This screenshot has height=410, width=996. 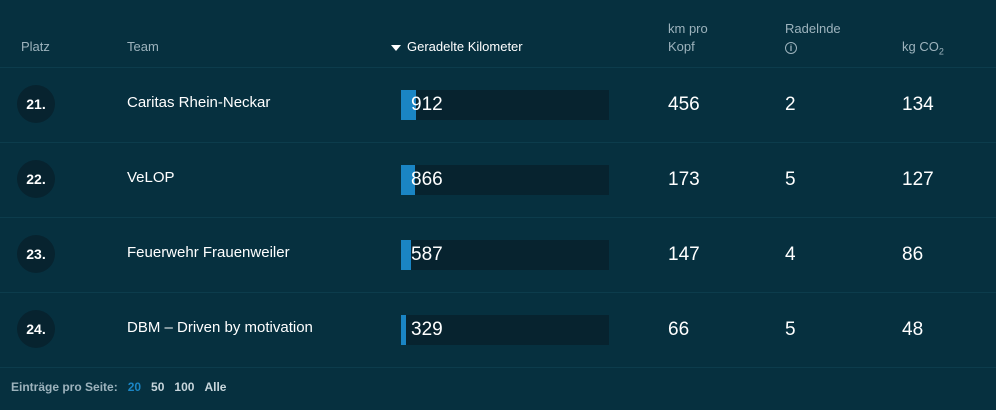 I want to click on per-page-option-100: 100, so click(x=184, y=387).